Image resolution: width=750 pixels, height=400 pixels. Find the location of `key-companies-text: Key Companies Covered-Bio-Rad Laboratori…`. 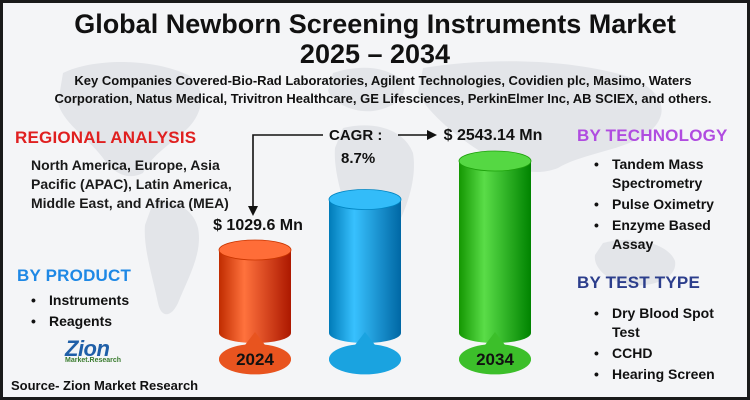

key-companies-text: Key Companies Covered-Bio-Rad Laboratori… is located at coordinates (383, 89).